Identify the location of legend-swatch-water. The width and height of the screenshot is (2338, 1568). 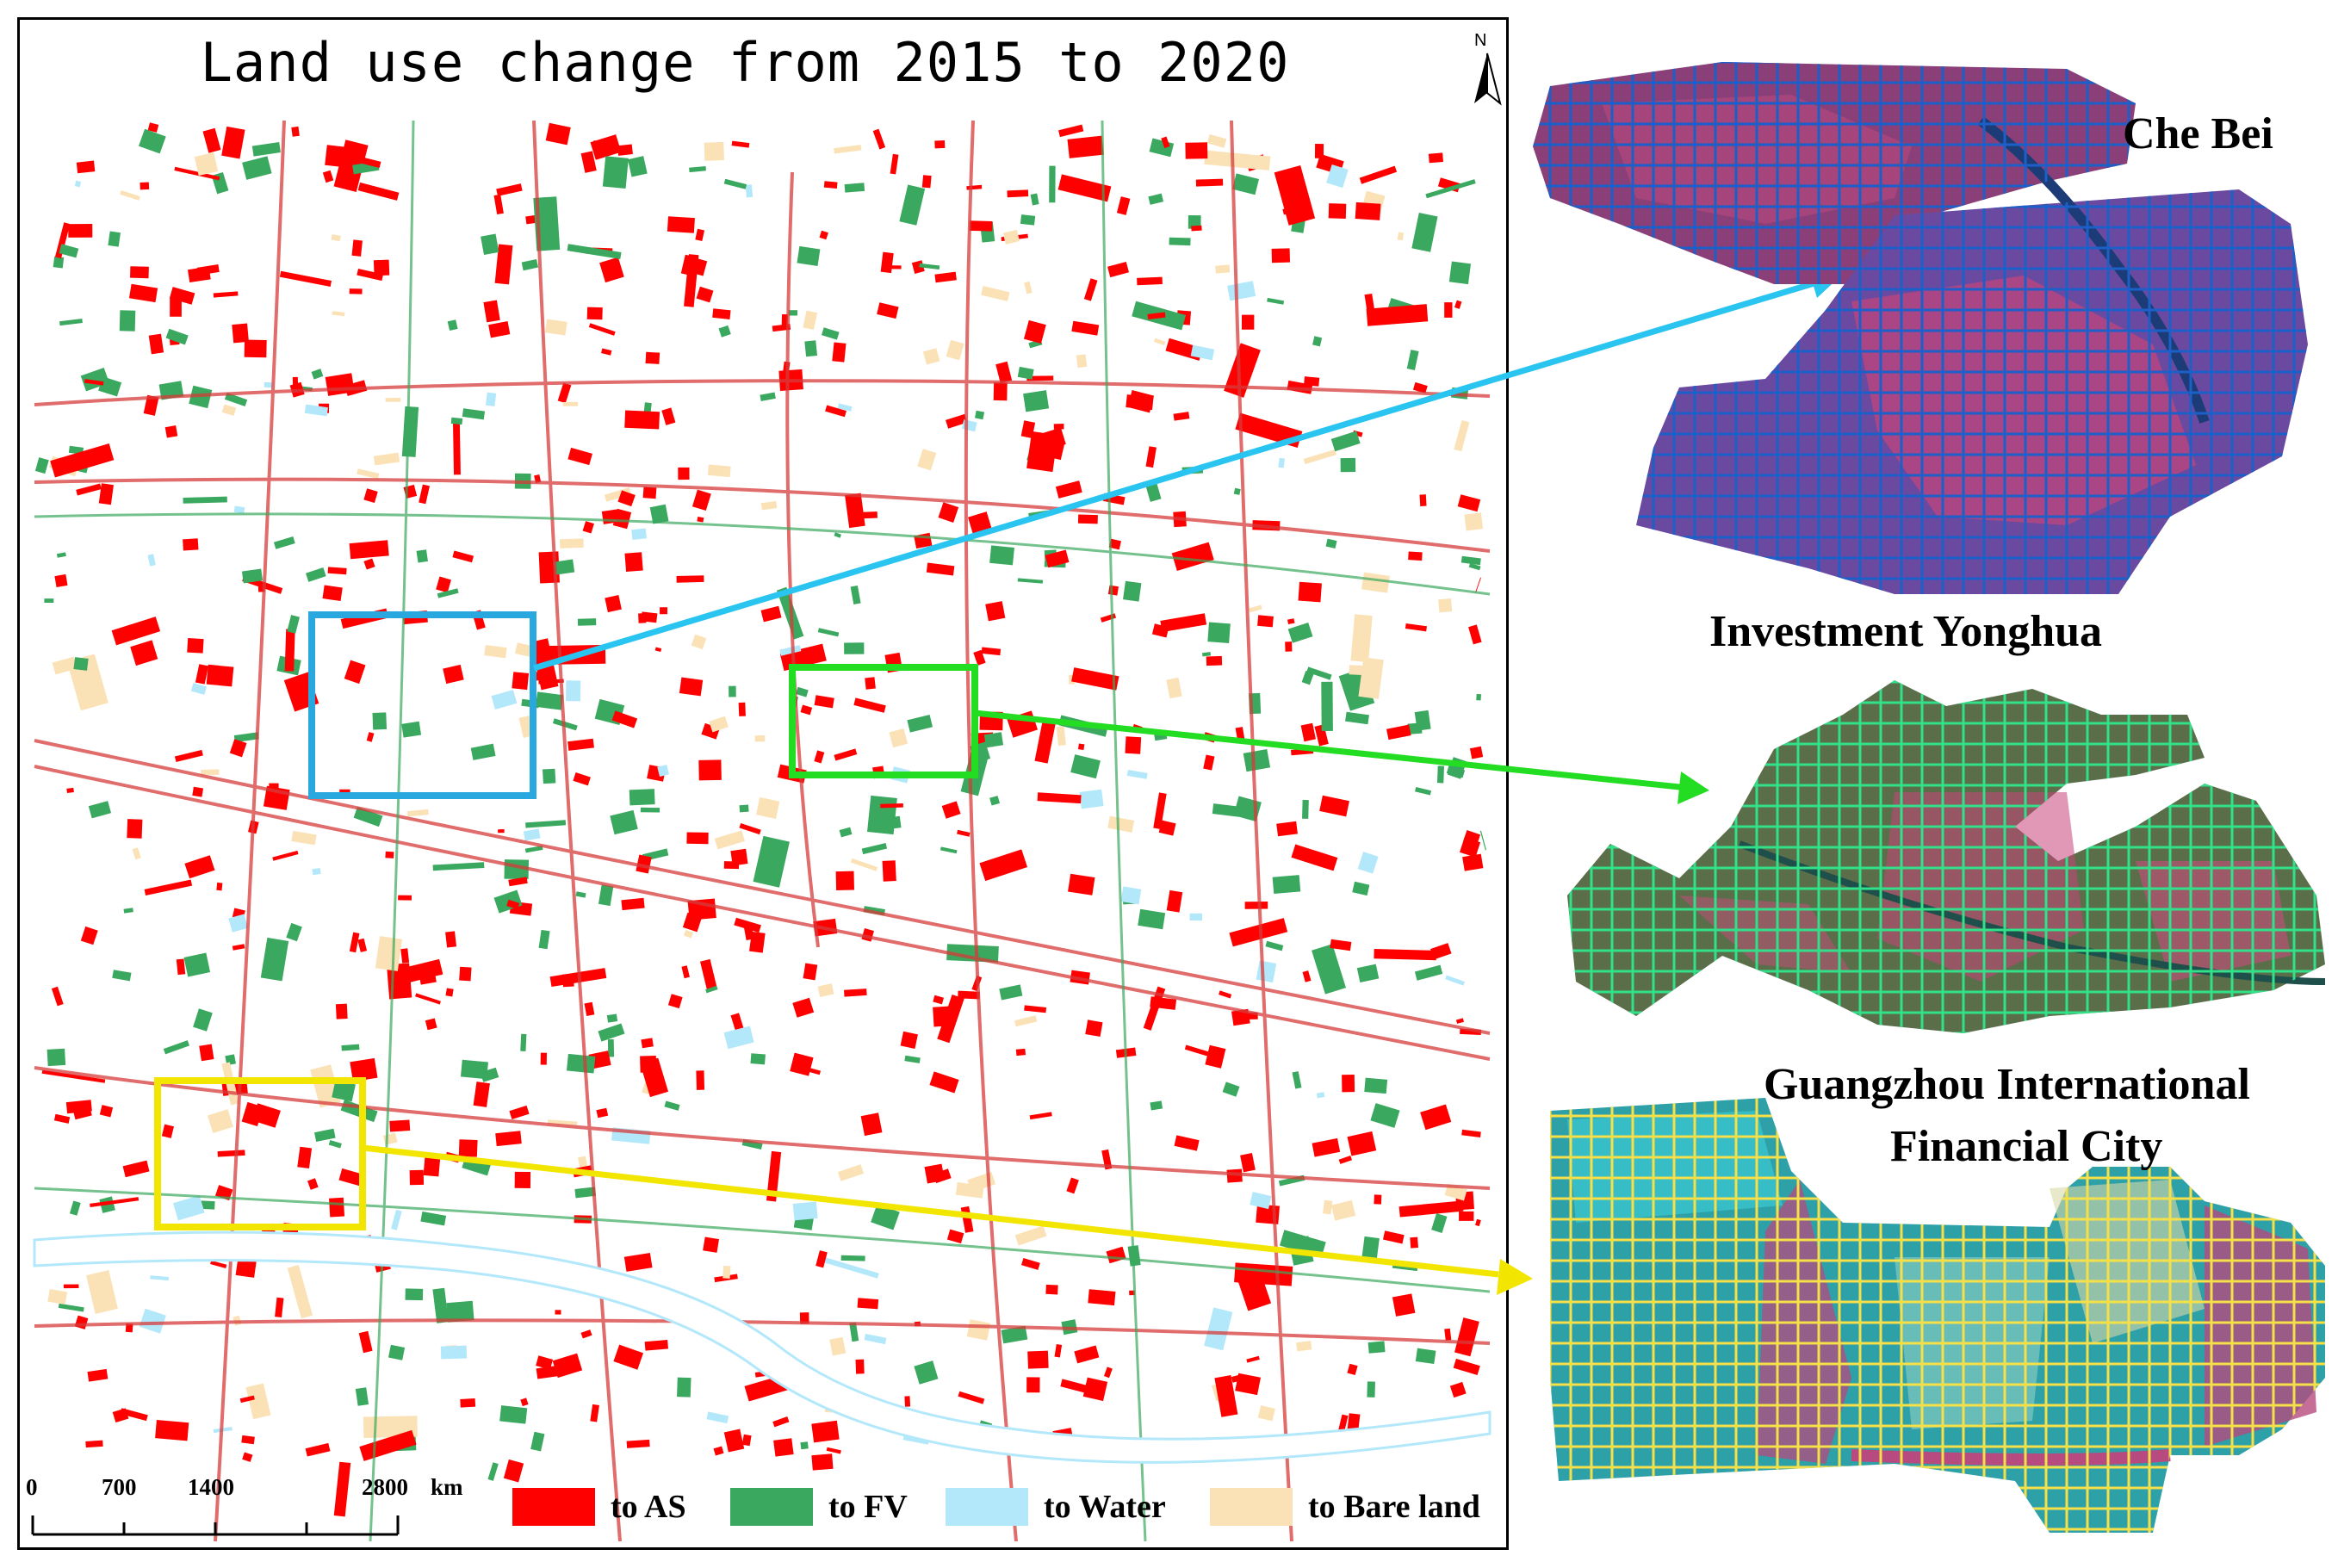
(987, 1507).